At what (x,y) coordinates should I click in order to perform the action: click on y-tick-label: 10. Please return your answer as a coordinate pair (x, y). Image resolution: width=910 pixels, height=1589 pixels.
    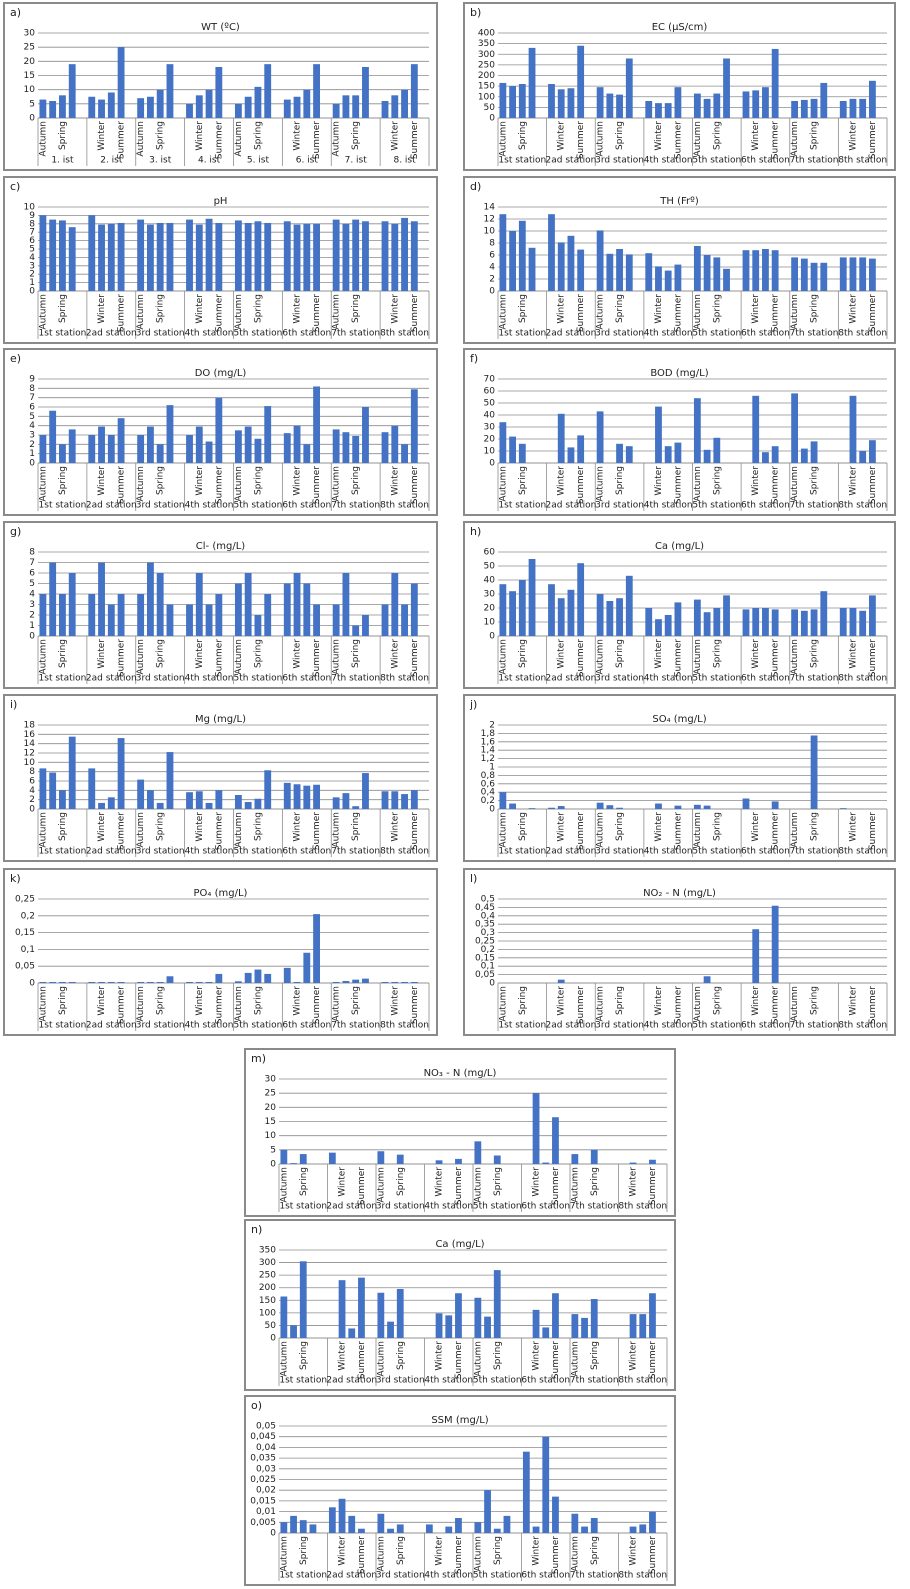
    Looking at the image, I should click on (271, 1136).